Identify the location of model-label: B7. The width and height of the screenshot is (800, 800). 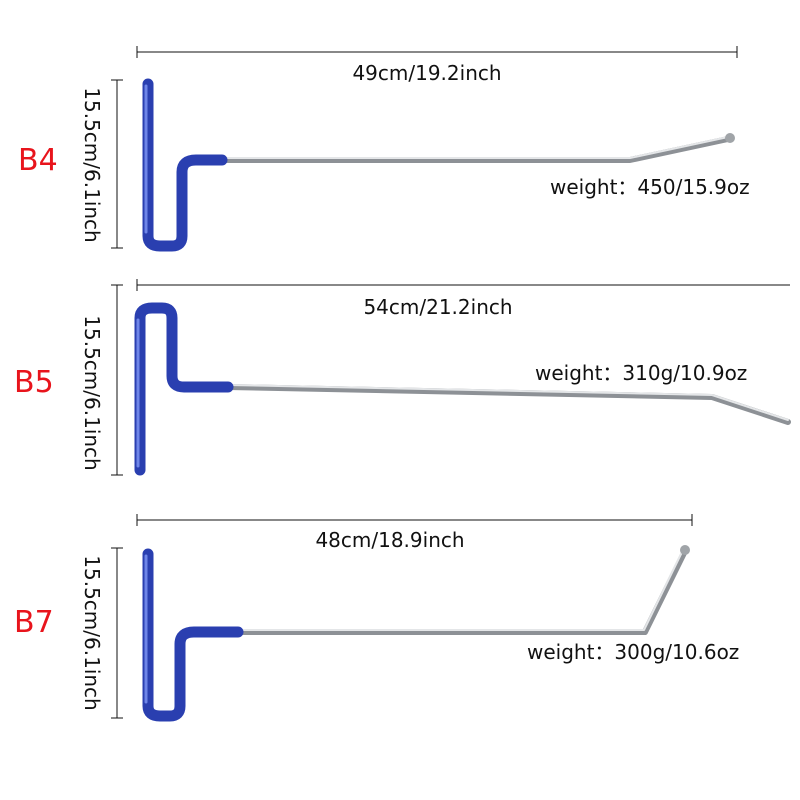
(34, 622).